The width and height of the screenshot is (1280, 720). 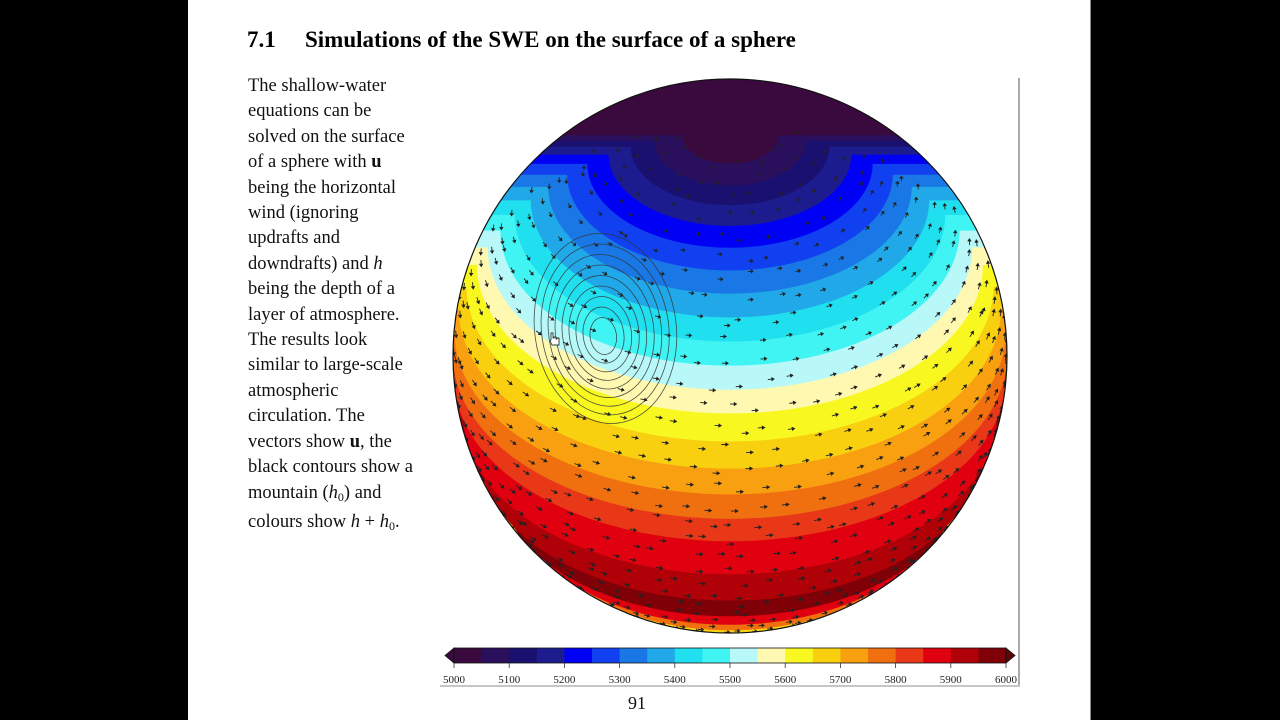 What do you see at coordinates (509, 680) in the screenshot?
I see `colorbar-tick-label: 5100` at bounding box center [509, 680].